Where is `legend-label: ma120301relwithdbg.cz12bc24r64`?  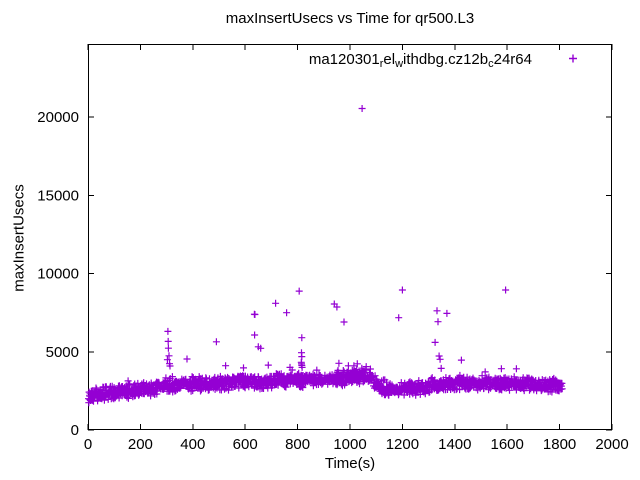
legend-label: ma120301relwithdbg.cz12bc24r64 is located at coordinates (420, 60).